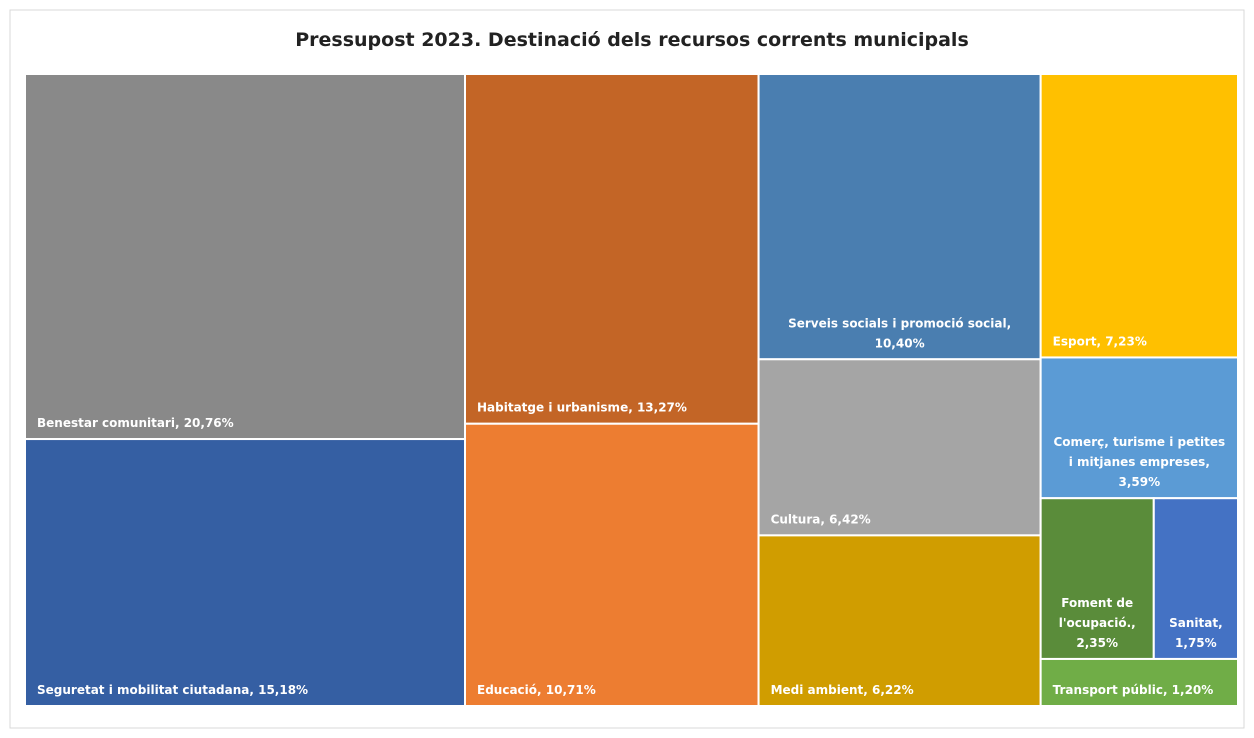  I want to click on label-line: Comerç, turisme i petites, so click(1140, 442).